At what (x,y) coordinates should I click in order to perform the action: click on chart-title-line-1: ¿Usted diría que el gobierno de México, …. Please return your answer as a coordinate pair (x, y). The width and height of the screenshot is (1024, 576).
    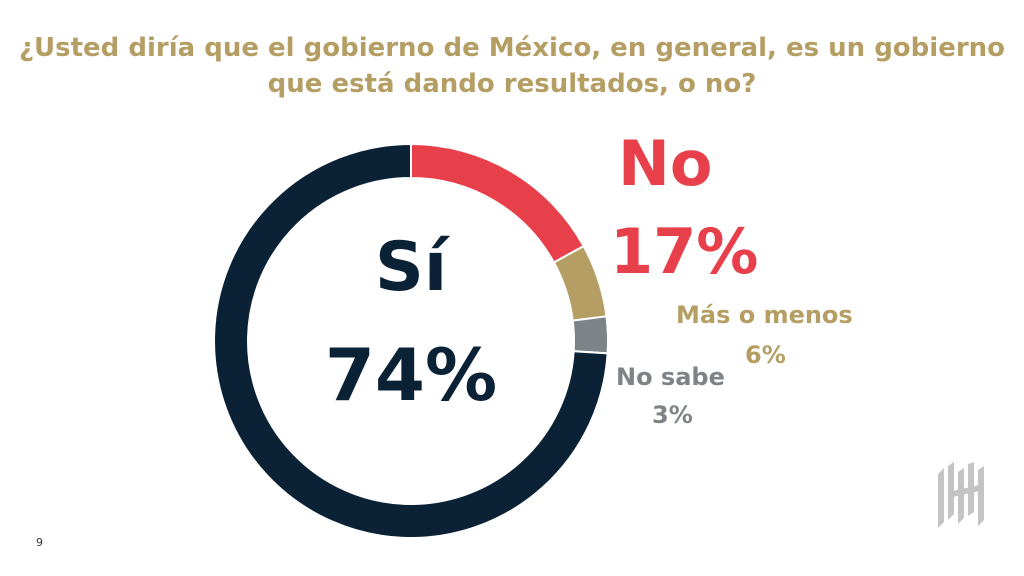
    Looking at the image, I should click on (512, 48).